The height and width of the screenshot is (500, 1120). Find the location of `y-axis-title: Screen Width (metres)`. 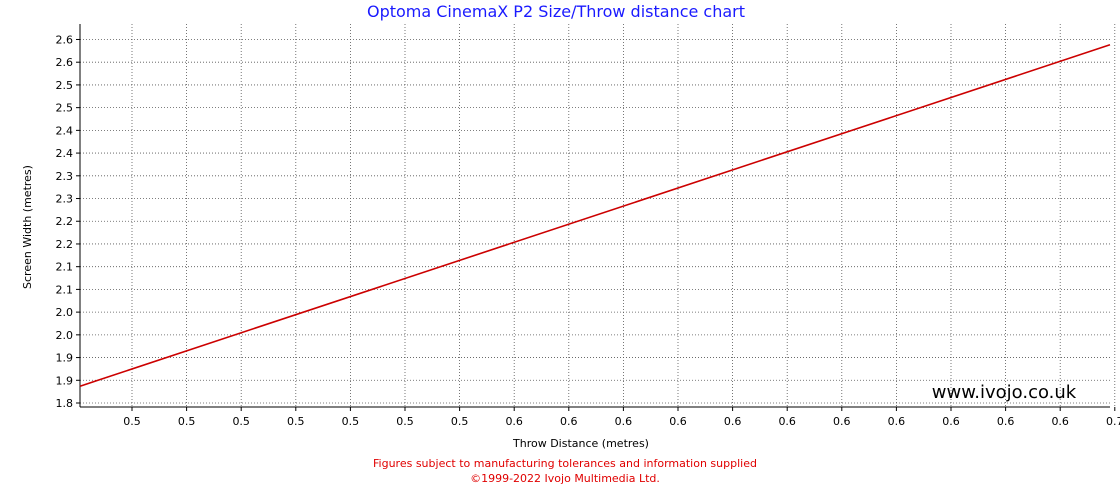

y-axis-title: Screen Width (metres) is located at coordinates (27, 227).